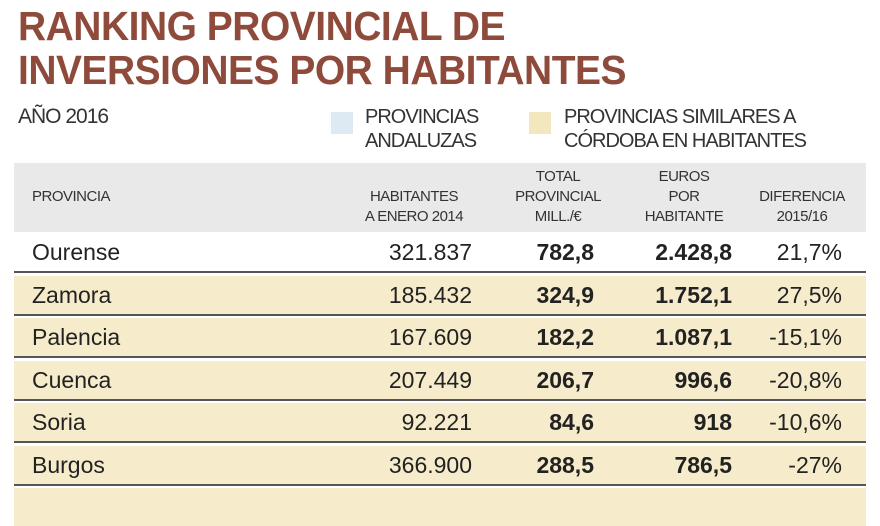  What do you see at coordinates (430, 464) in the screenshot?
I see `cell-habitantes: 366.900` at bounding box center [430, 464].